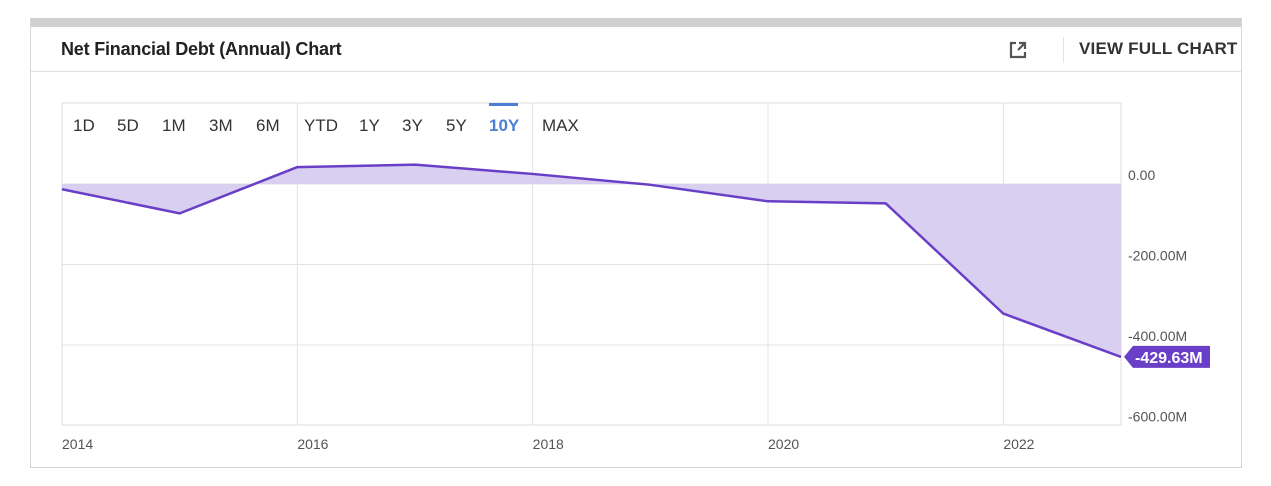  I want to click on range-button-max: MAX, so click(560, 125).